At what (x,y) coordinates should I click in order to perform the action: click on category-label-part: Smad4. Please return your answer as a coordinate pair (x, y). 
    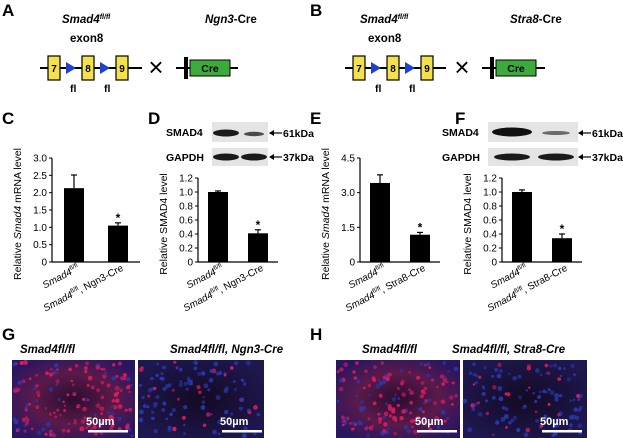
    Looking at the image, I should click on (361, 302).